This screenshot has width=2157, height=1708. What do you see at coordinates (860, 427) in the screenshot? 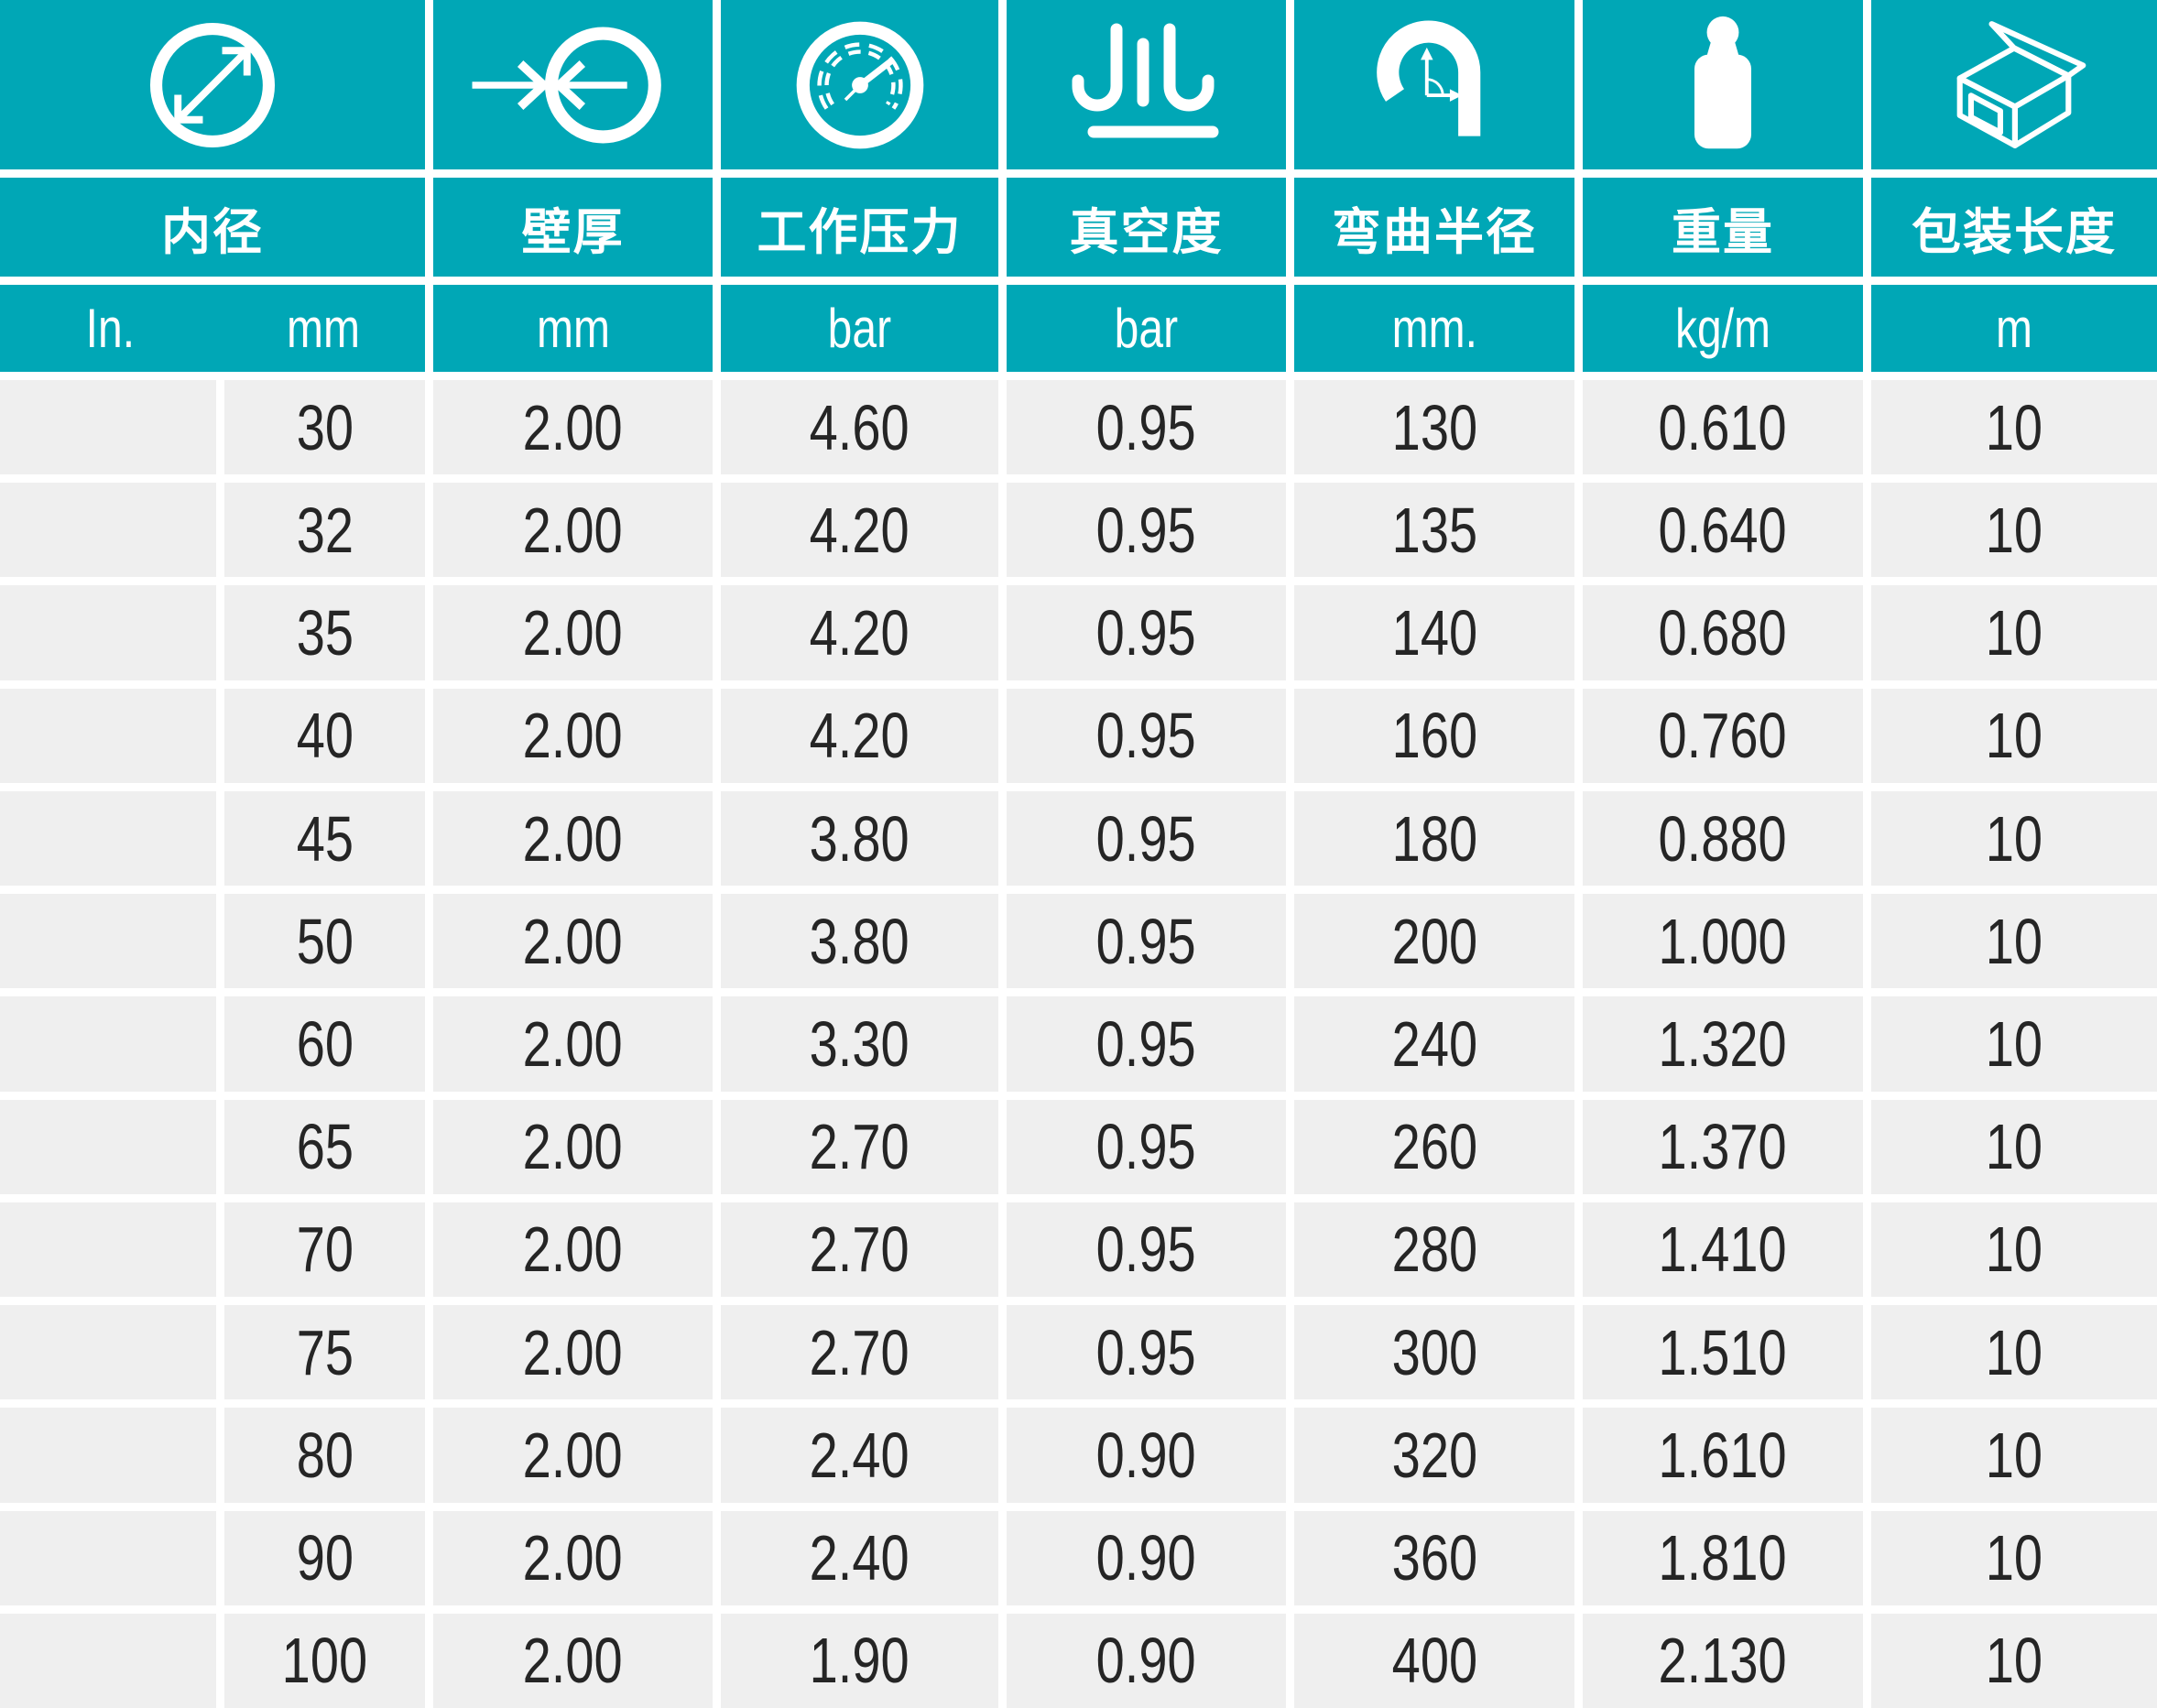
I see `cell-working-pressure: 4.60` at bounding box center [860, 427].